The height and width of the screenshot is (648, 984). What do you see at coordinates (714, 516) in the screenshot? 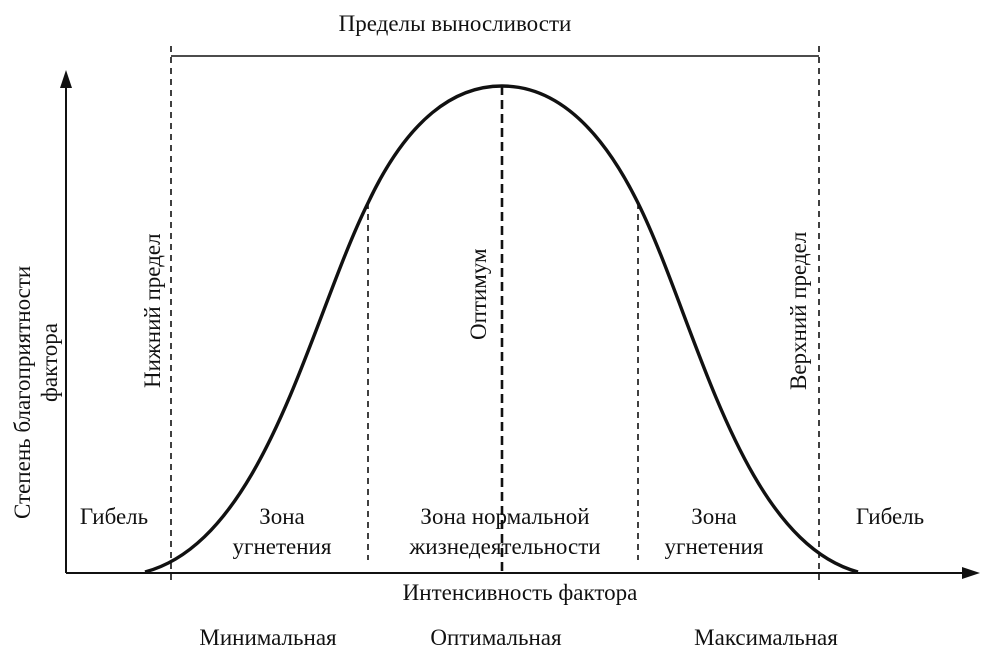
I see `oppression-right-line1: Зона` at bounding box center [714, 516].